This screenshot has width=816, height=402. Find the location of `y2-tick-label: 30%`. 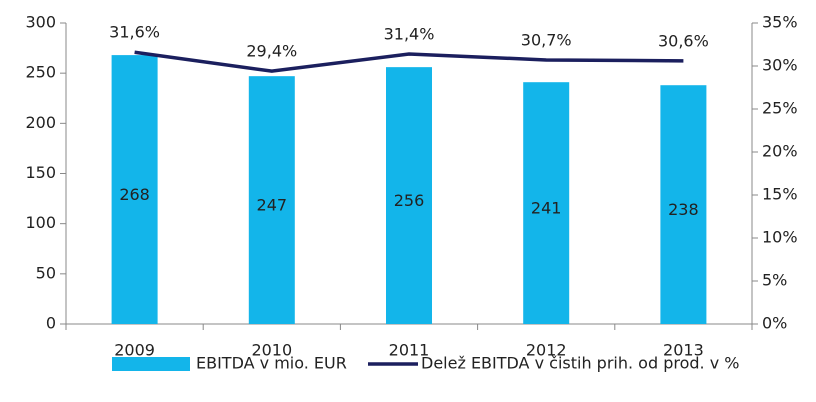

y2-tick-label: 30% is located at coordinates (780, 65).